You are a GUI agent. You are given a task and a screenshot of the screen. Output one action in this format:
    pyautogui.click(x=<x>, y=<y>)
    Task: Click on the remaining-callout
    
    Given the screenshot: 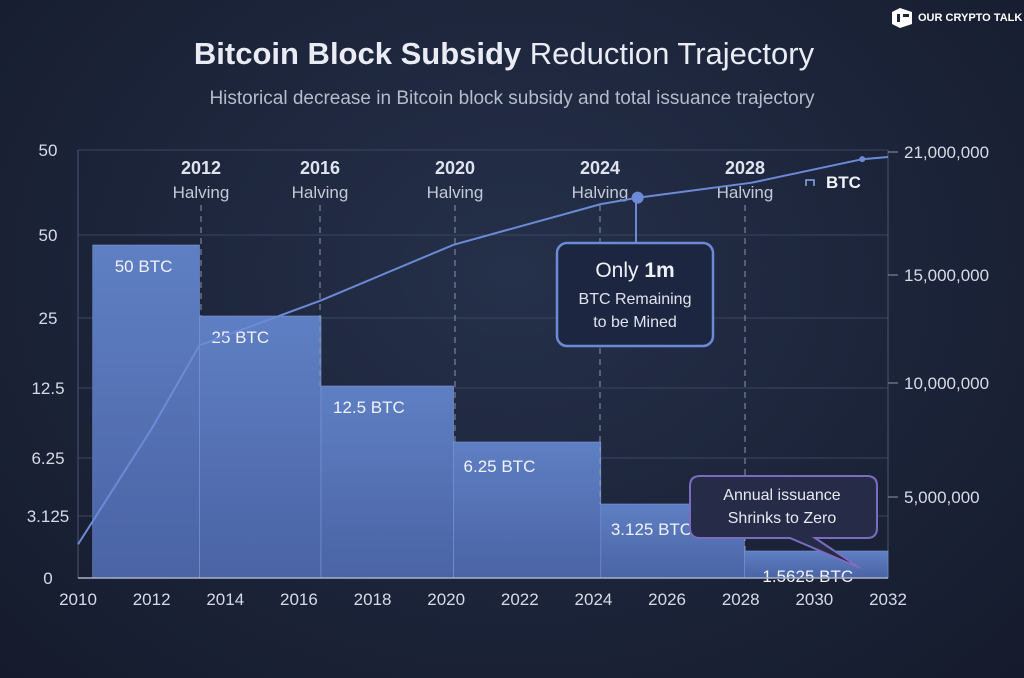 What is the action you would take?
    pyautogui.click(x=635, y=294)
    